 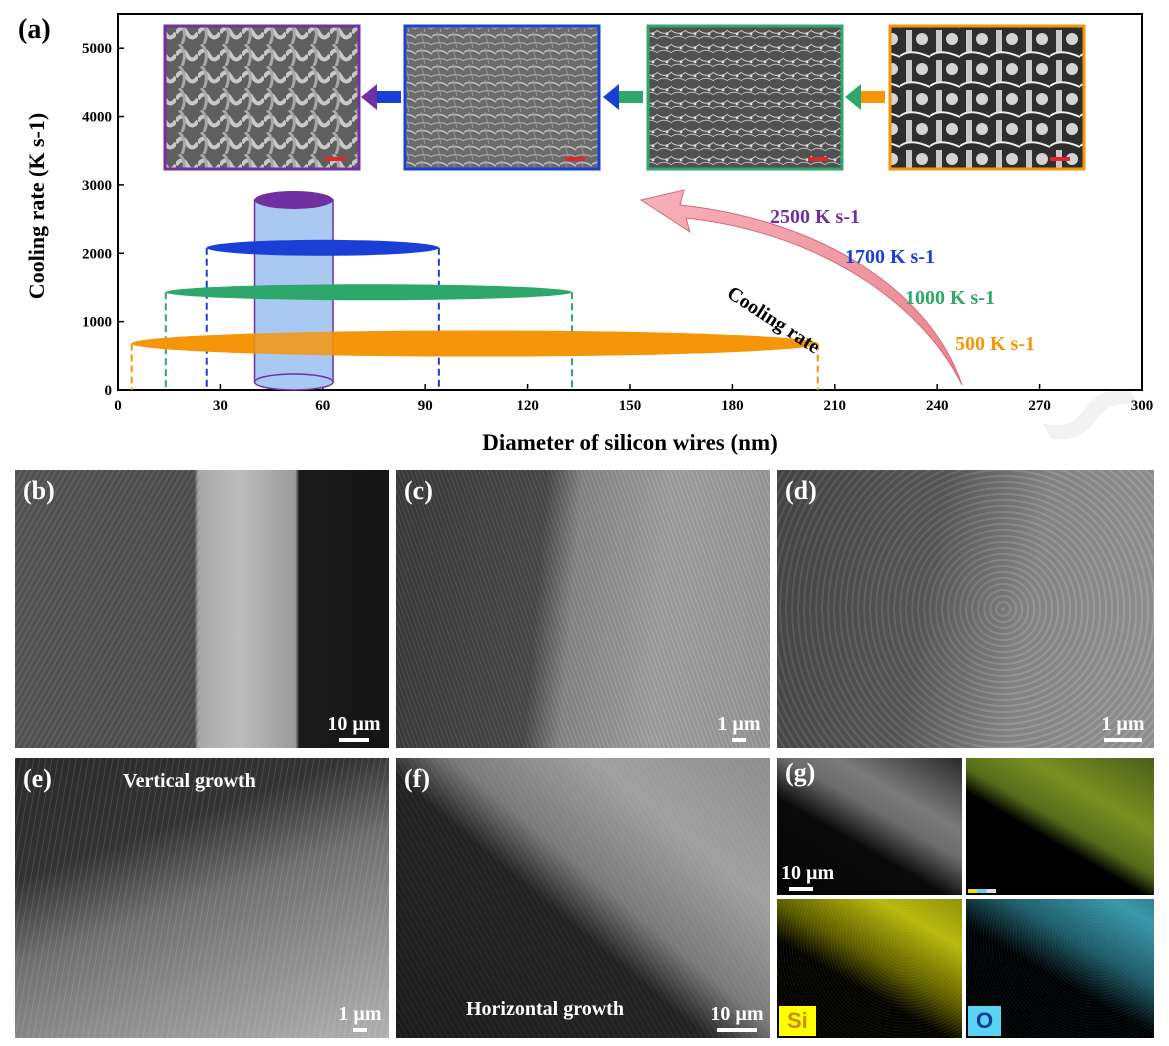 I want to click on x-axis-title: Diameter of silicon wires (nm), so click(x=630, y=442).